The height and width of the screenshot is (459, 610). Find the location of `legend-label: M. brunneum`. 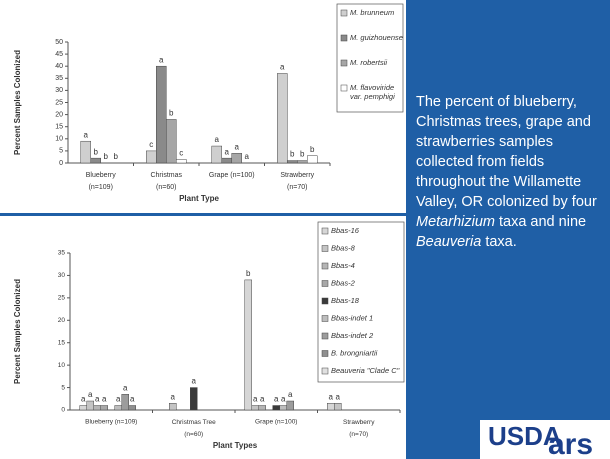

legend-label: M. brunneum is located at coordinates (372, 12).